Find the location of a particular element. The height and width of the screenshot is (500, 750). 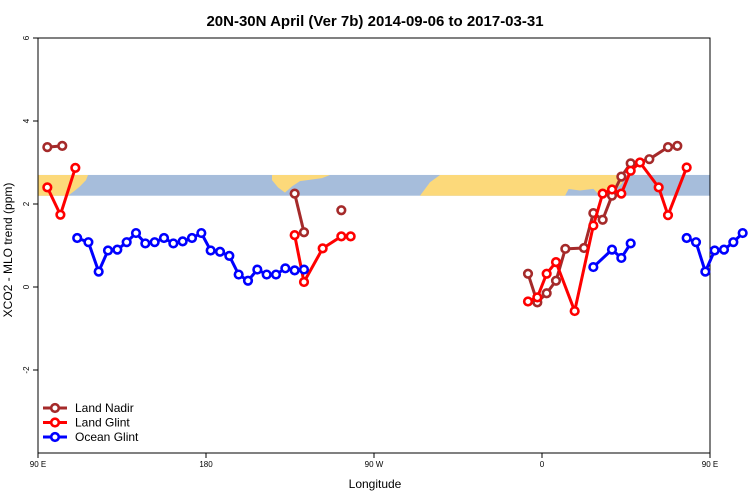

legend-item-land-glint: Land Glint is located at coordinates (86, 423).